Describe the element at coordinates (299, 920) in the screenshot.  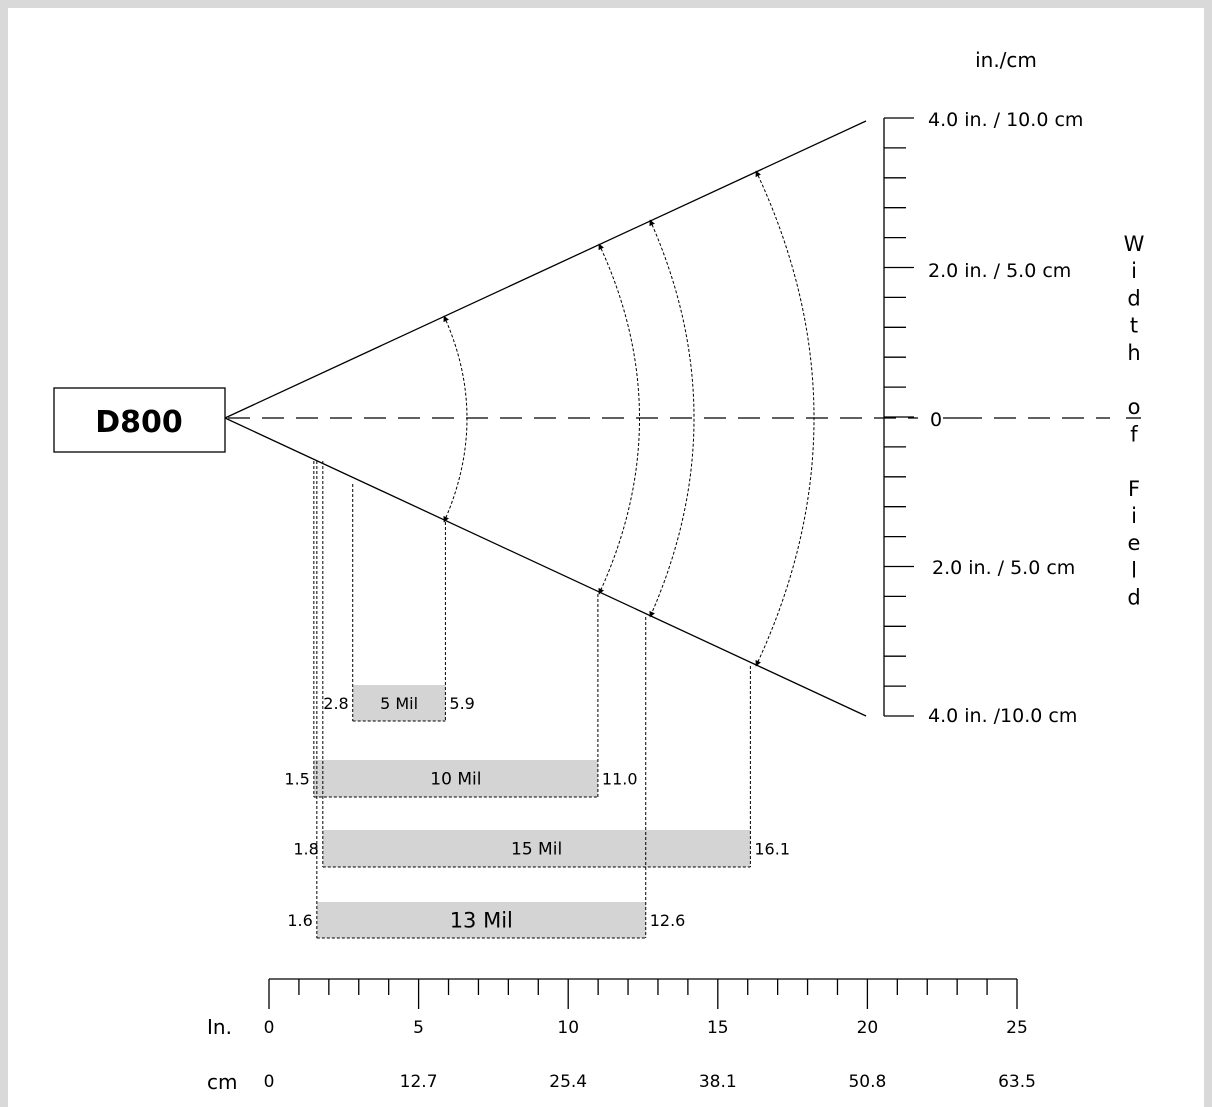
I see `bar-start-label: 1.6` at that location.